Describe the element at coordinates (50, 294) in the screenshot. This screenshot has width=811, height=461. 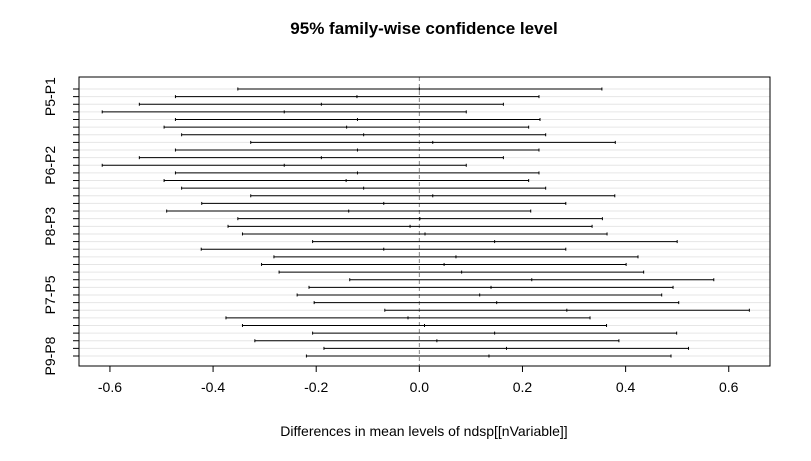
I see `y-tick-label: P7-P5` at that location.